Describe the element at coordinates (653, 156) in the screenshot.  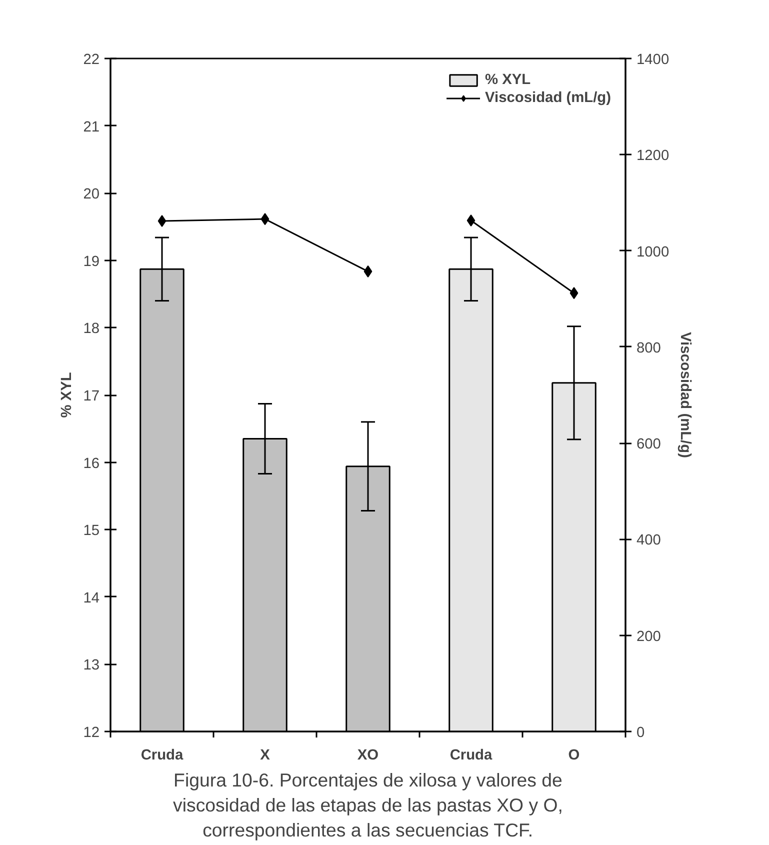
I see `y2-tick-label: 1200` at that location.